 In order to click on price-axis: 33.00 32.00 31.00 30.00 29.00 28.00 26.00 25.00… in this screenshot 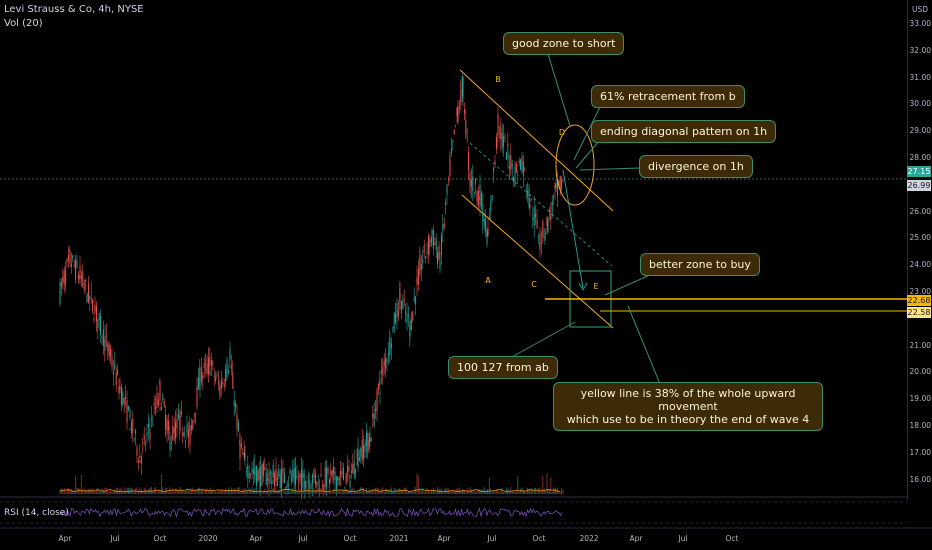, I will do `click(919, 250)`.